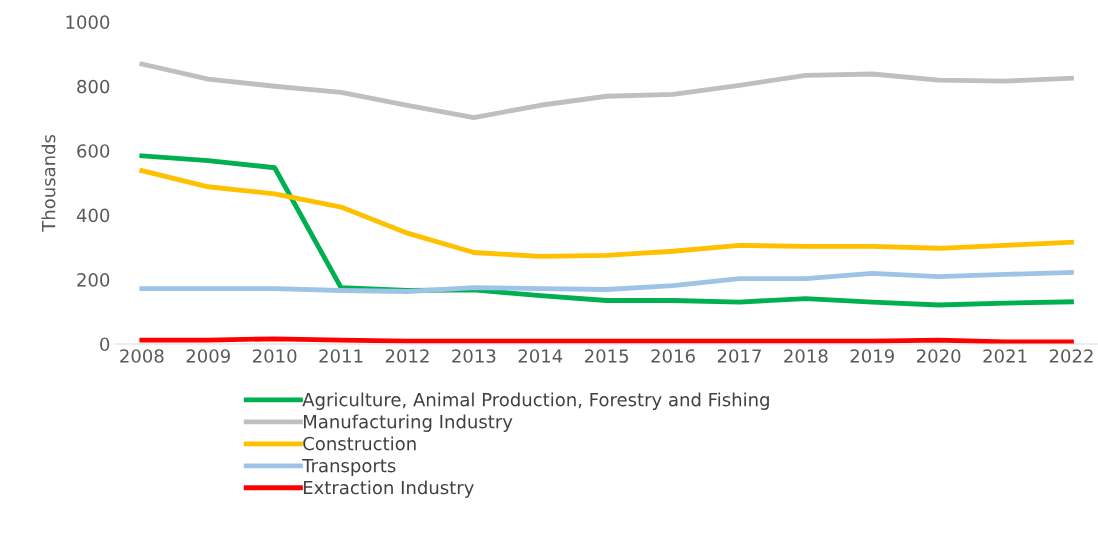  Describe the element at coordinates (606, 356) in the screenshot. I see `x-tick-label: 2015` at that location.